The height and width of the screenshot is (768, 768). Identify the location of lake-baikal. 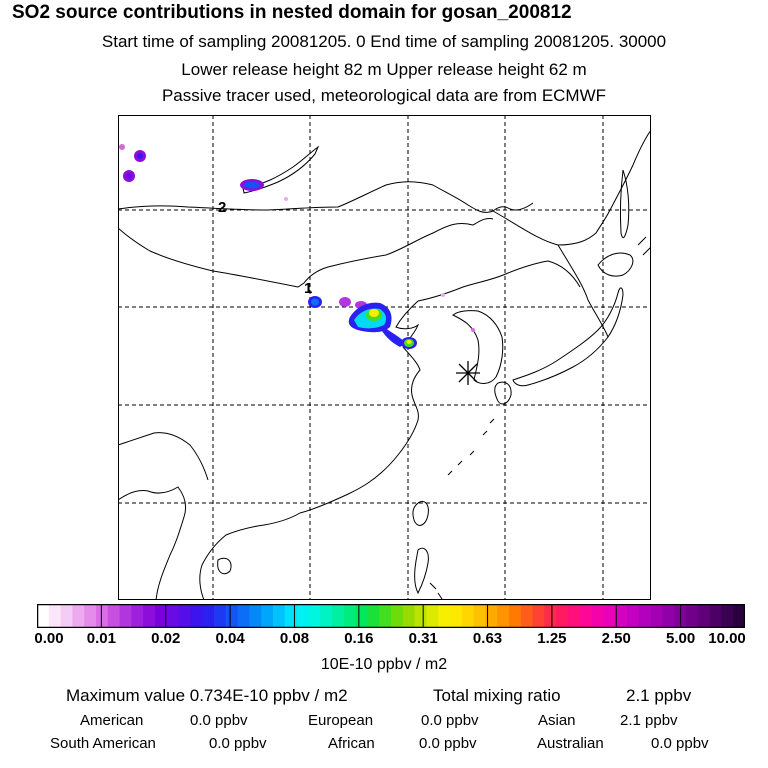
(281, 169).